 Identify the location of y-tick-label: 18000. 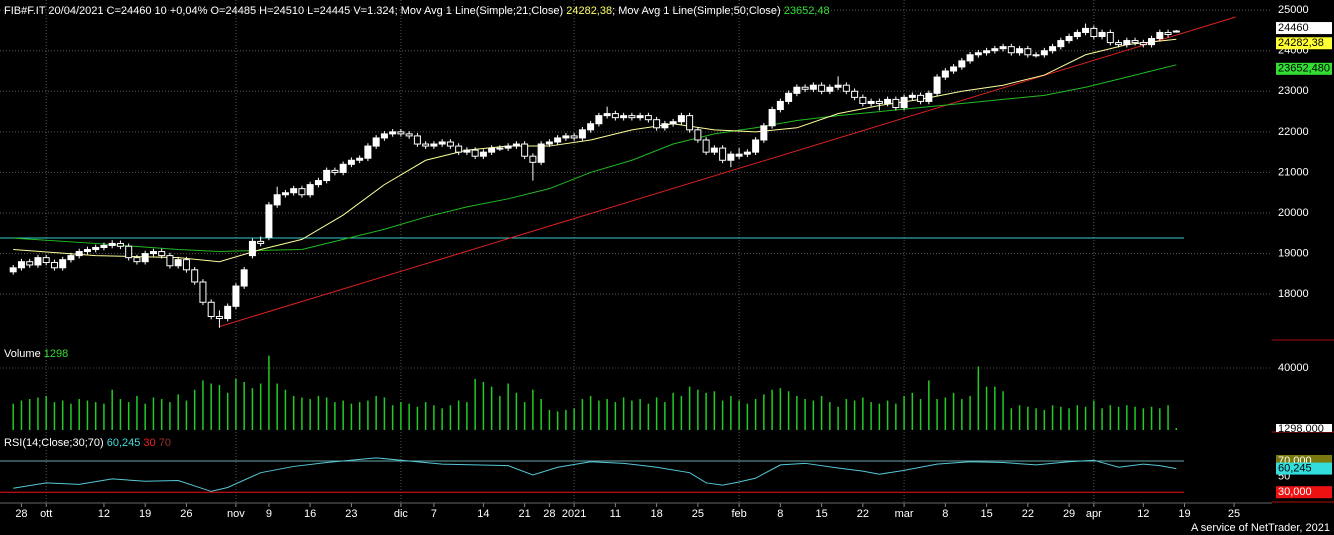
(1293, 294).